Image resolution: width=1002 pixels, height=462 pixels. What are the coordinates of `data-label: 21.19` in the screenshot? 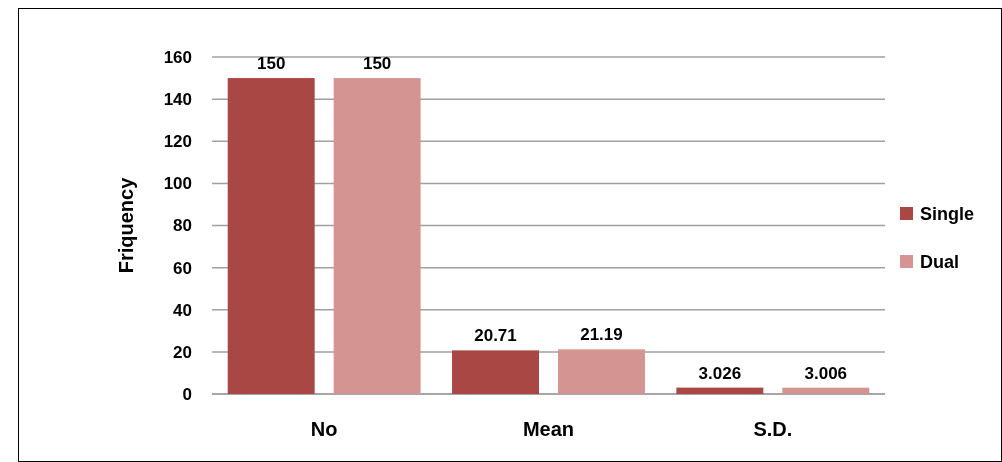 It's located at (601, 335).